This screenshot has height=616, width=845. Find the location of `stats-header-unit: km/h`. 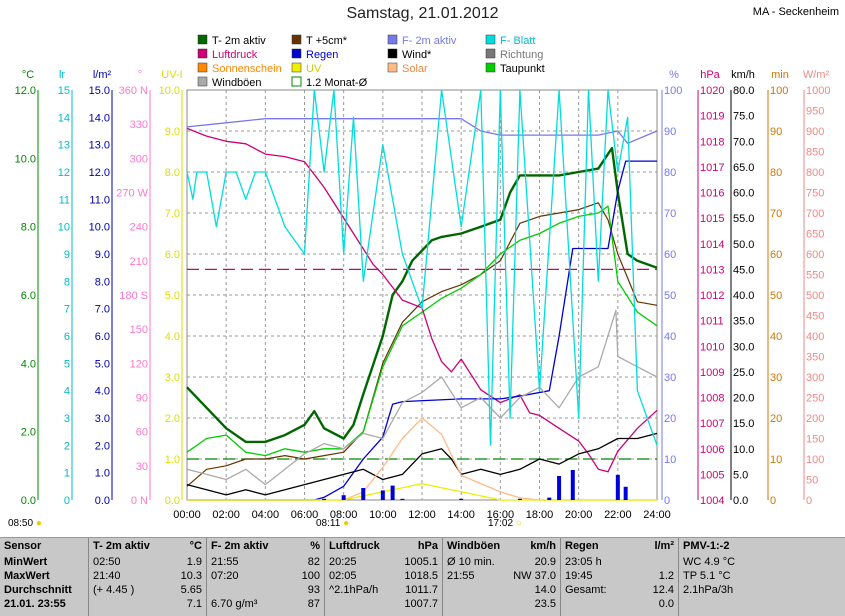

stats-header-unit: km/h is located at coordinates (543, 546).